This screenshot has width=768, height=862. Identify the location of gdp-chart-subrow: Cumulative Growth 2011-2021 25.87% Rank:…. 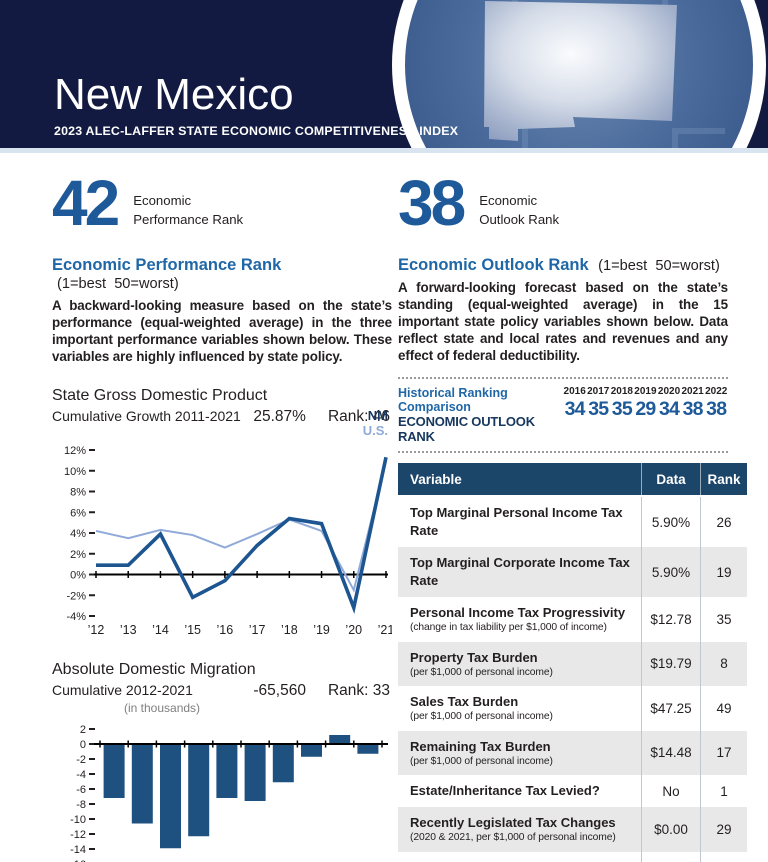
(222, 417).